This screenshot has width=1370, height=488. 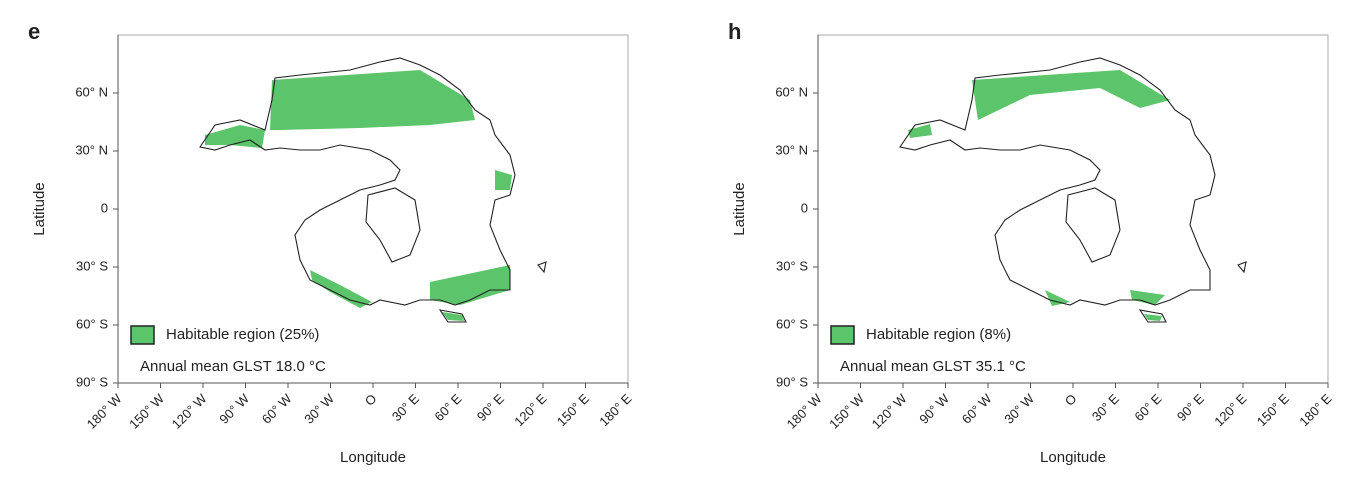 I want to click on map-panel-h-shapes, so click(x=1073, y=190).